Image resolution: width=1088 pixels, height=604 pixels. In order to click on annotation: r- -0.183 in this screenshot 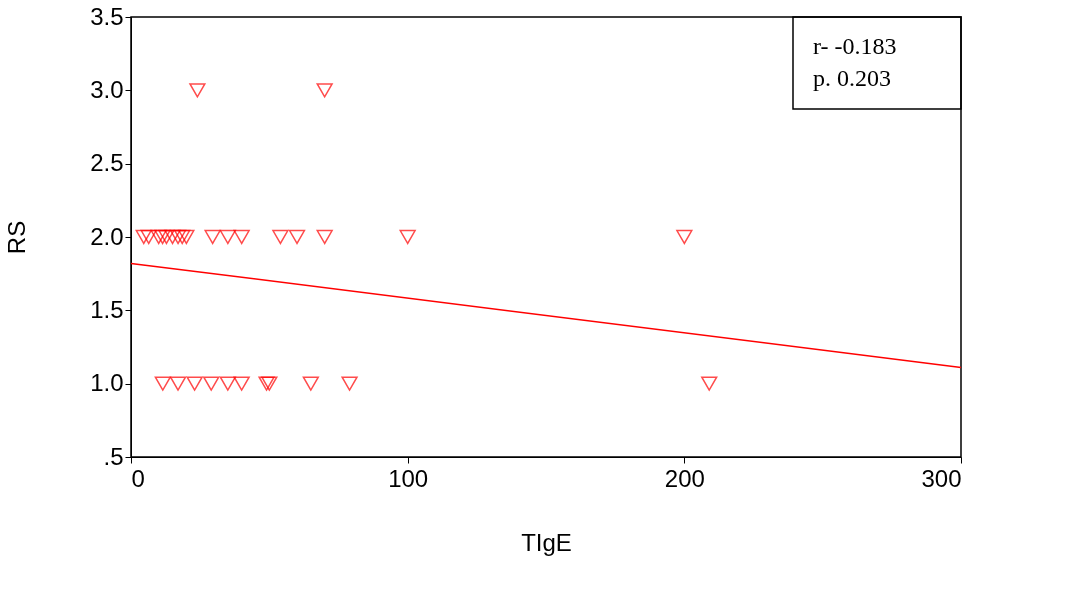, I will do `click(855, 46)`.